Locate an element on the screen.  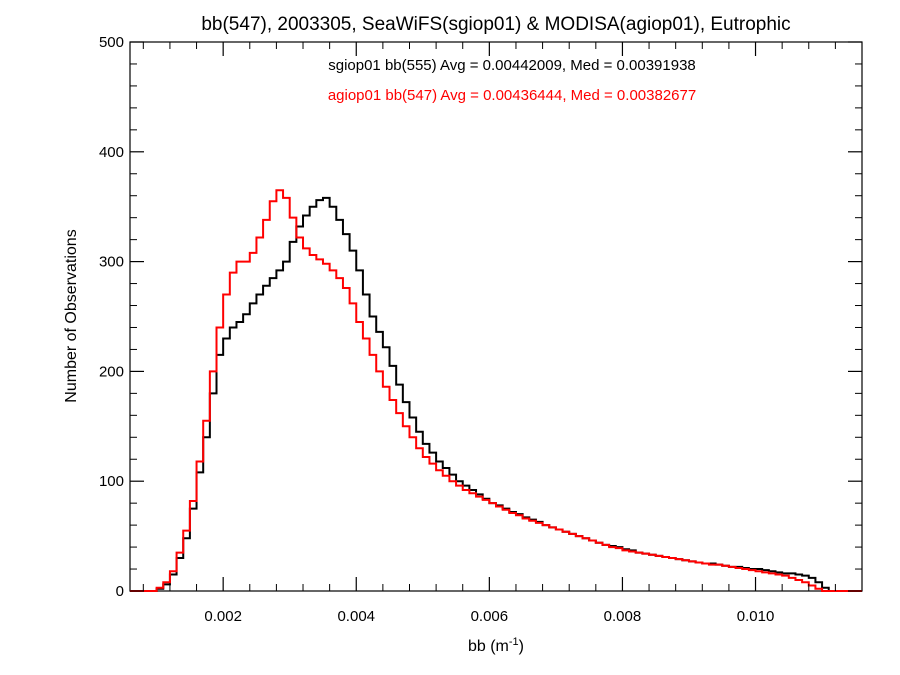
y-tick-label: 500 is located at coordinates (111, 42).